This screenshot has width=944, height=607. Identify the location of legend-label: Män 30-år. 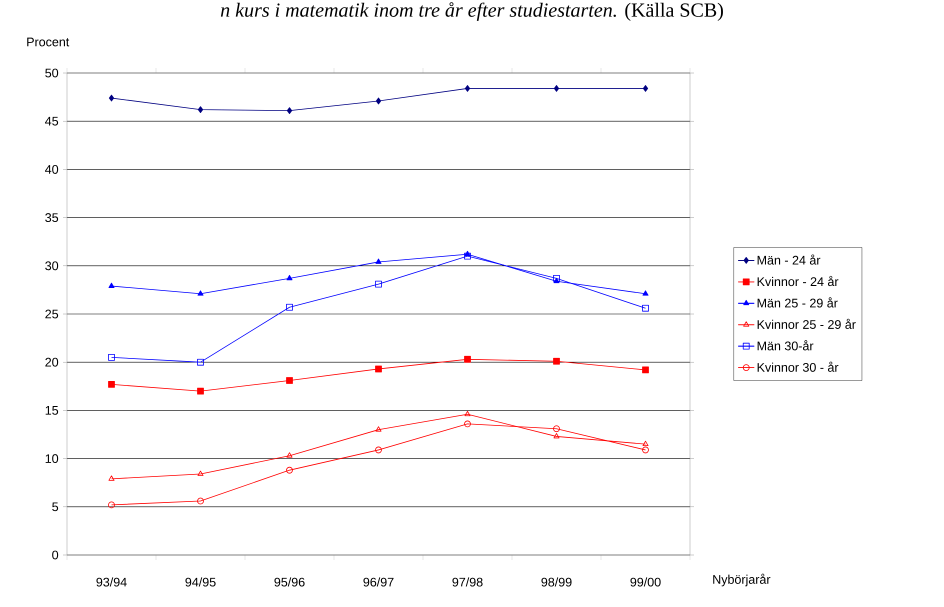
(786, 345).